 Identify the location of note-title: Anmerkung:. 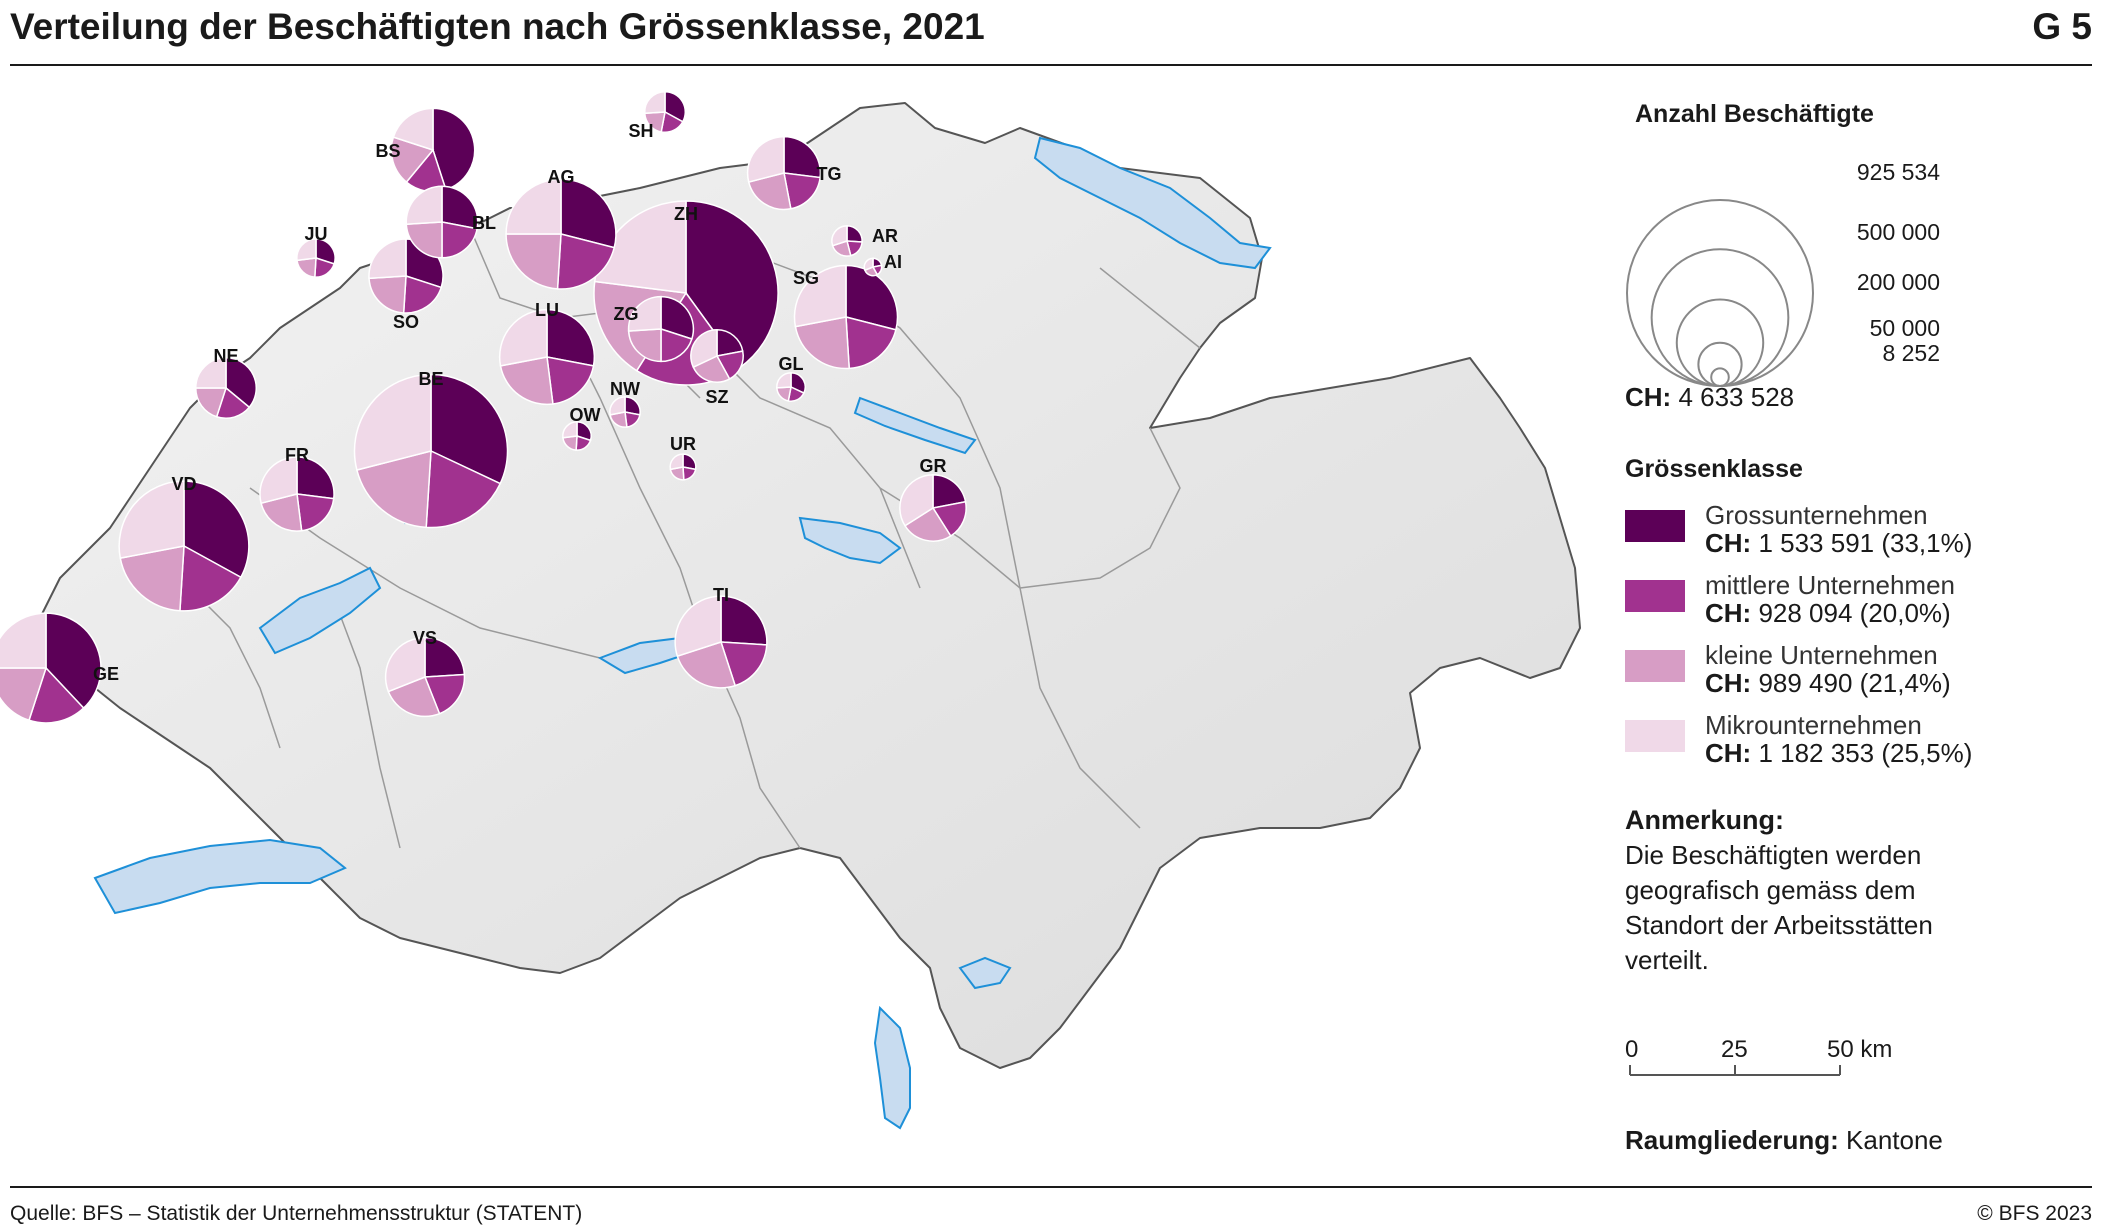
(1705, 820).